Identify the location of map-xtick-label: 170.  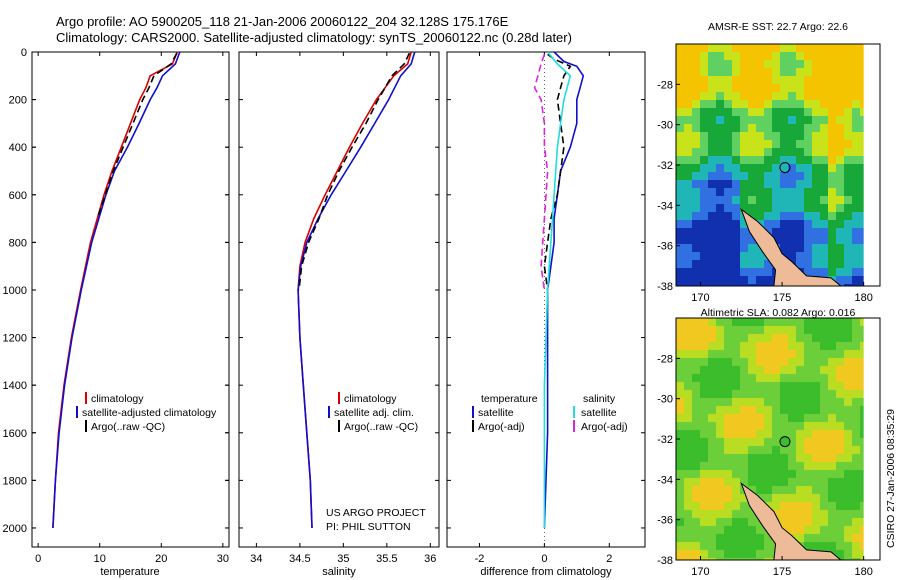
(700, 572).